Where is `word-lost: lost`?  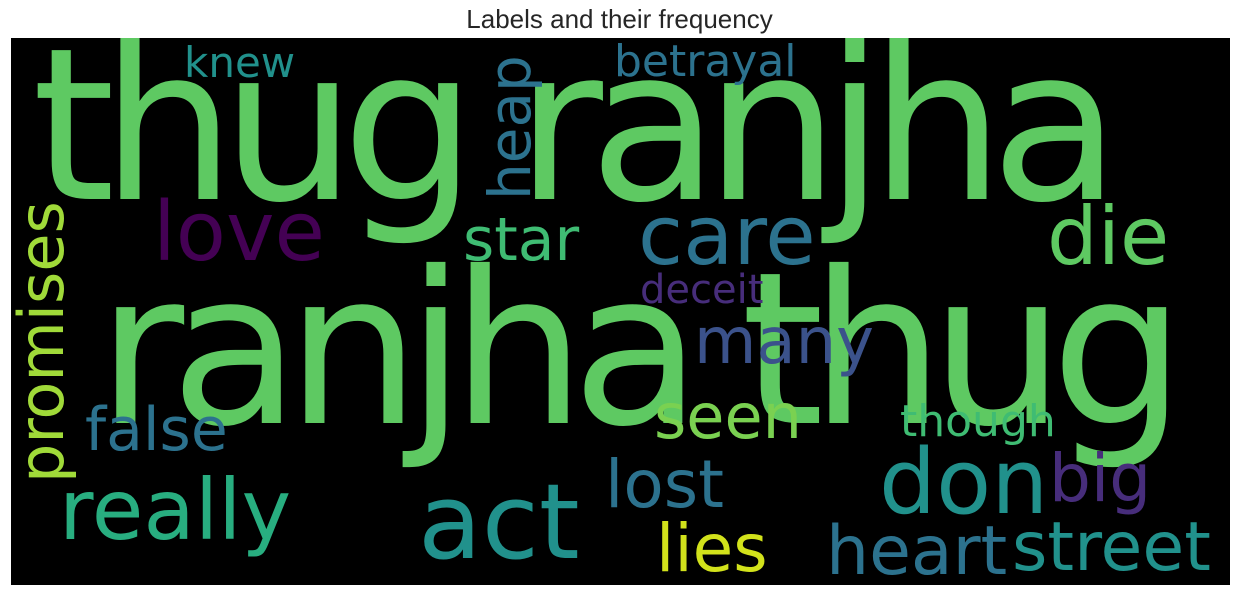 word-lost: lost is located at coordinates (664, 484).